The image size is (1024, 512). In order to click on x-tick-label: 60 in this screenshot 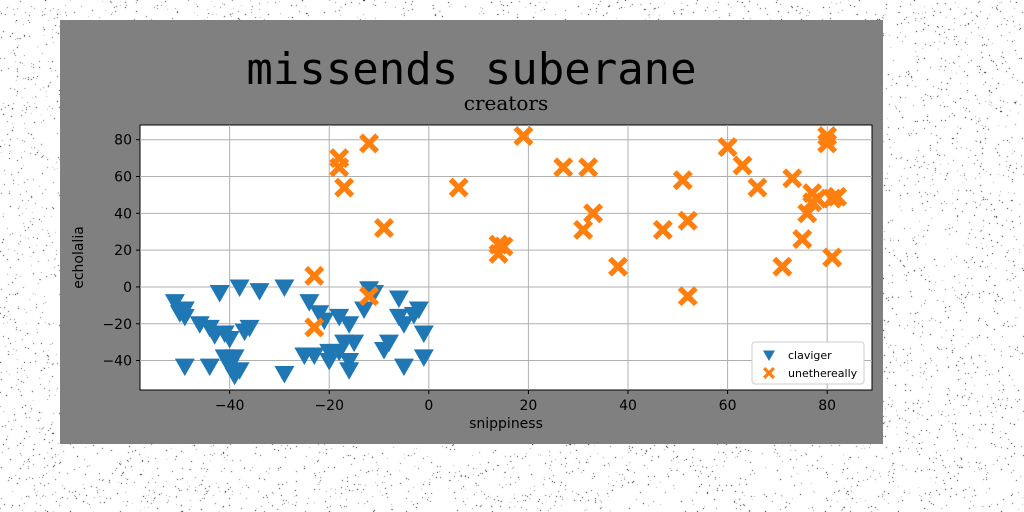, I will do `click(728, 406)`.